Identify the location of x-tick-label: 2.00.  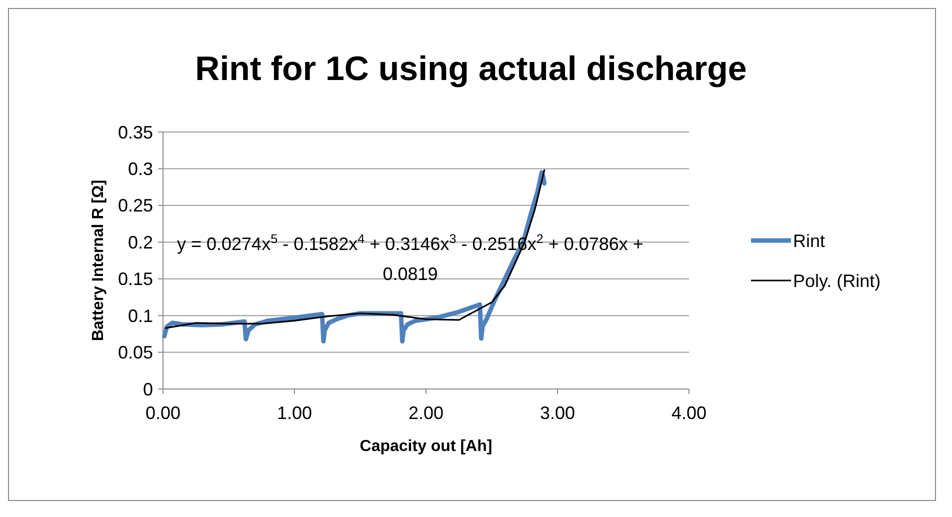
(426, 413).